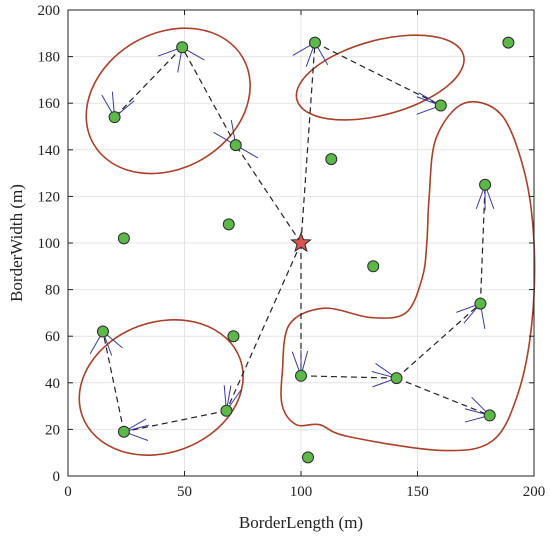 The height and width of the screenshot is (541, 550). What do you see at coordinates (49, 151) in the screenshot?
I see `y-tick-label: 140` at bounding box center [49, 151].